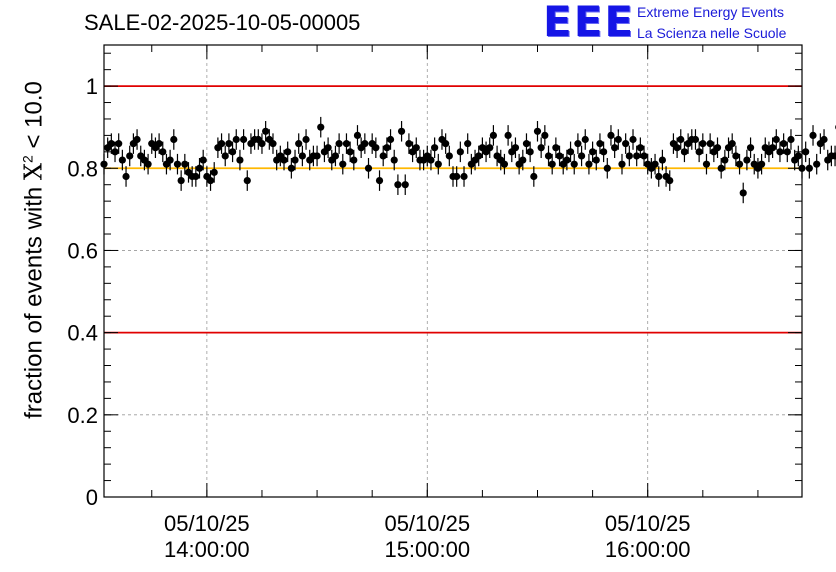 The image size is (836, 572). I want to click on eee-logo-mark: EEE, so click(589, 23).